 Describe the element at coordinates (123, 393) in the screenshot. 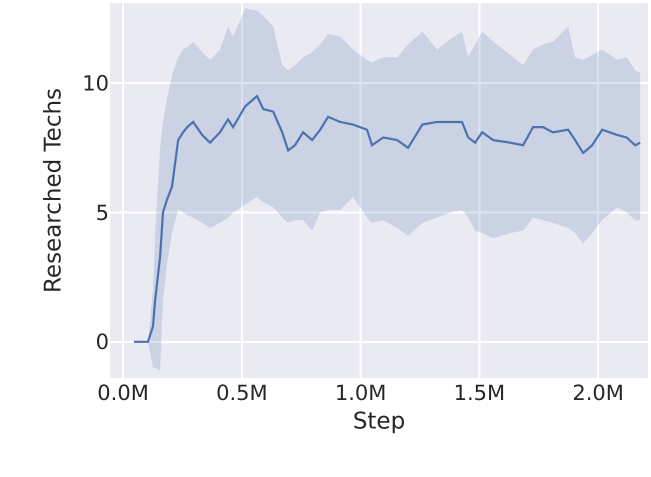

I see `x-tick-label: 0.0M` at that location.